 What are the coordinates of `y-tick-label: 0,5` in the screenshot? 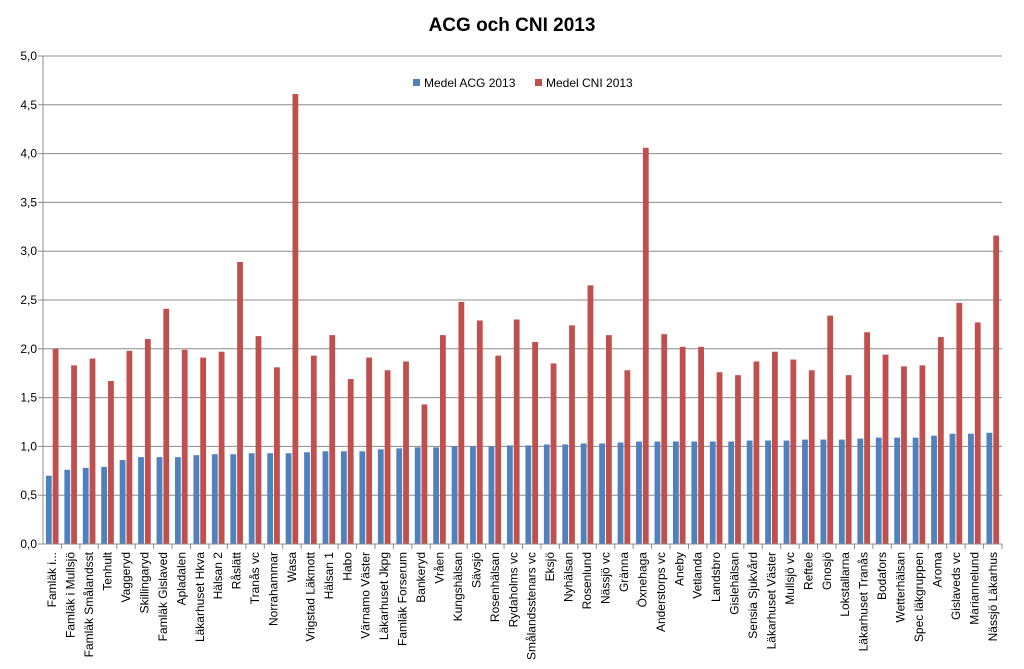 It's located at (28, 495).